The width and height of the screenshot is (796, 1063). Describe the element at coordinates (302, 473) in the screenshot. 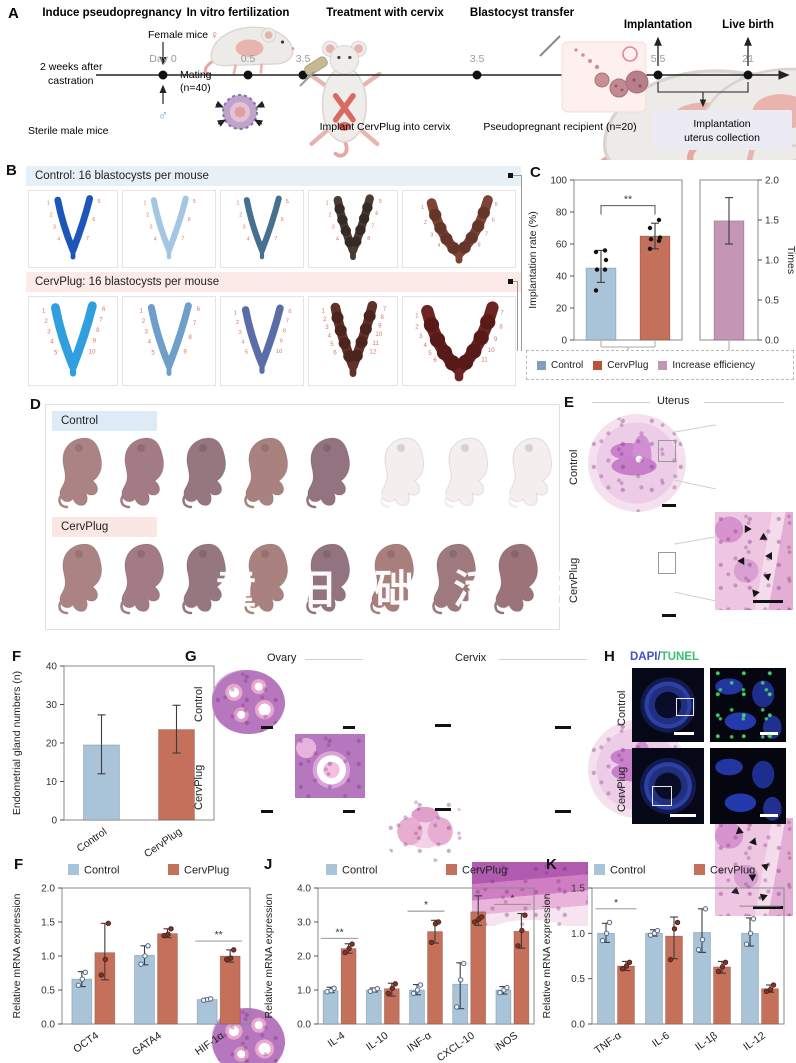

I see `pups-control-row` at that location.